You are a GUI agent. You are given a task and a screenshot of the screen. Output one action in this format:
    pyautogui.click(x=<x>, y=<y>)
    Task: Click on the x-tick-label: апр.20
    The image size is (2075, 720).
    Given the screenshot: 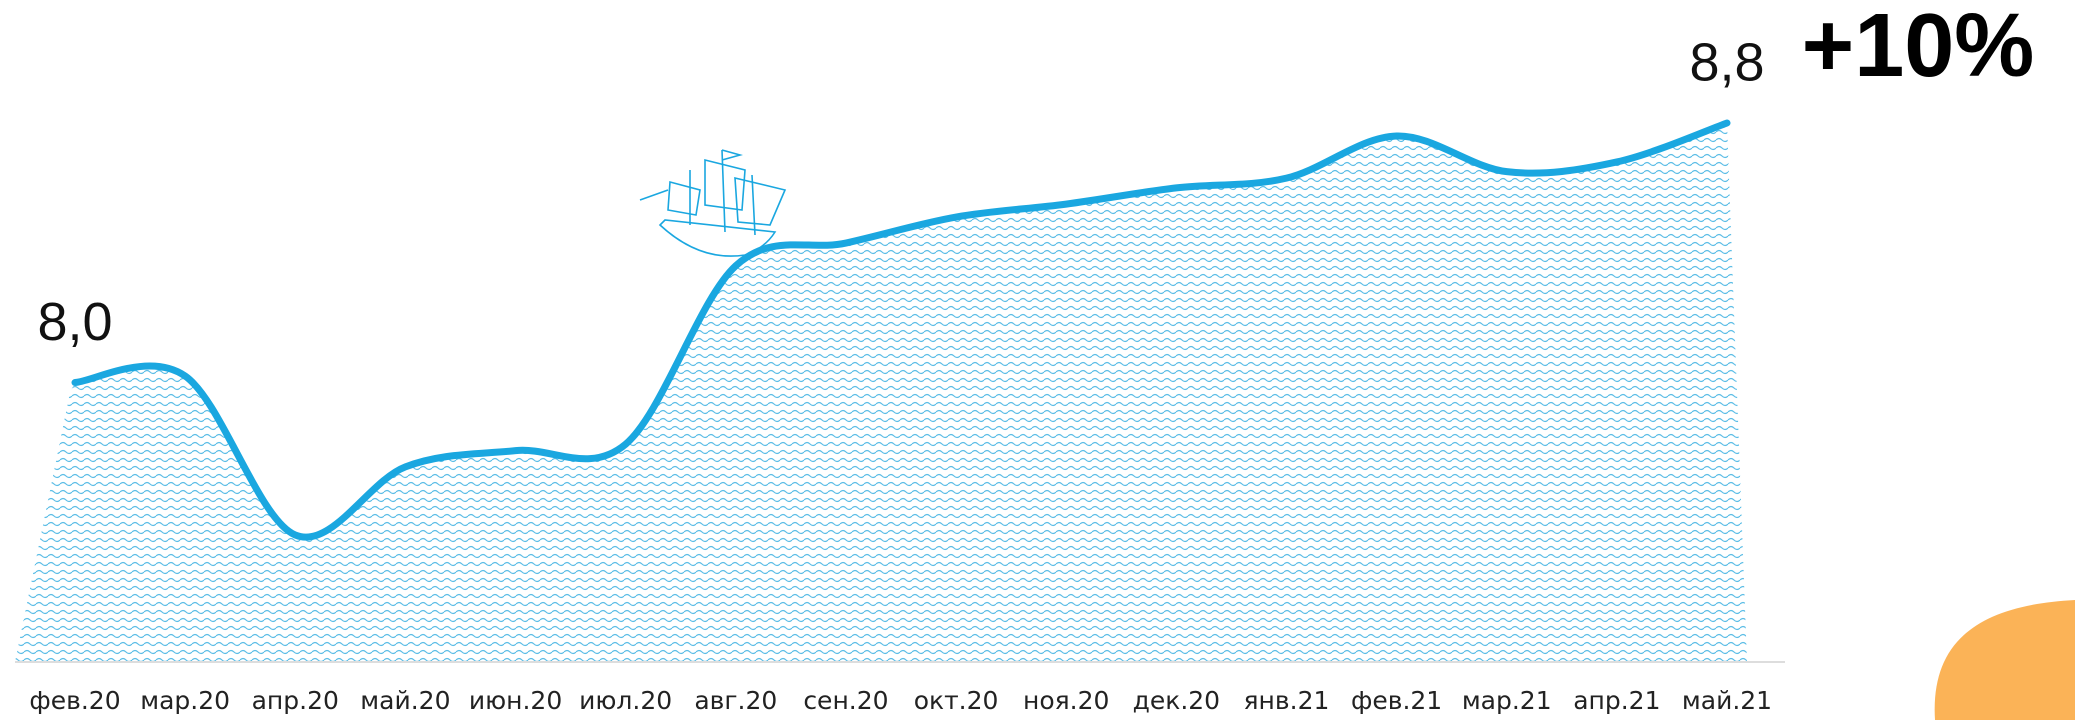 What is the action you would take?
    pyautogui.click(x=295, y=700)
    